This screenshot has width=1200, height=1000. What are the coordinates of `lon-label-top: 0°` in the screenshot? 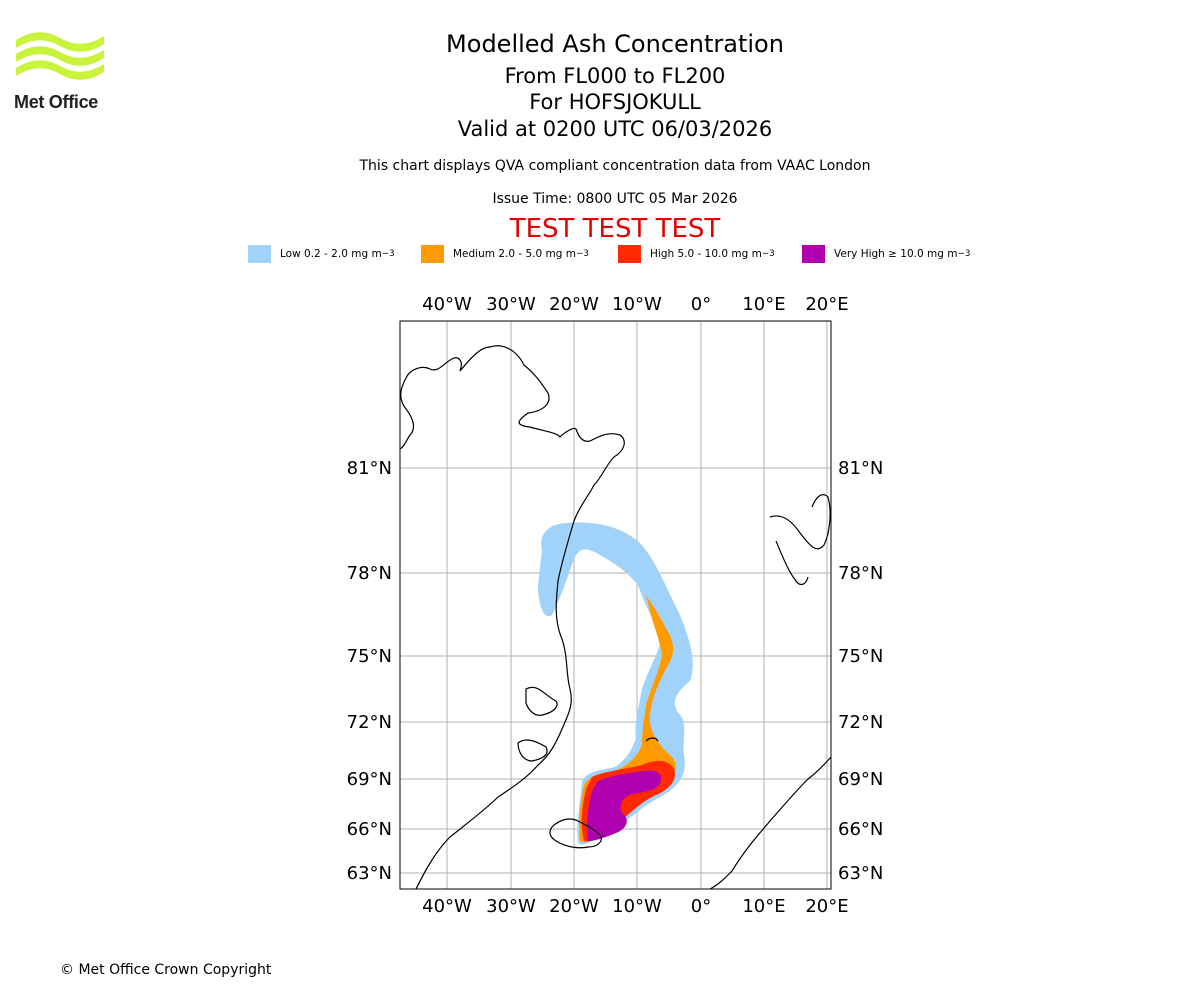 It's located at (701, 304).